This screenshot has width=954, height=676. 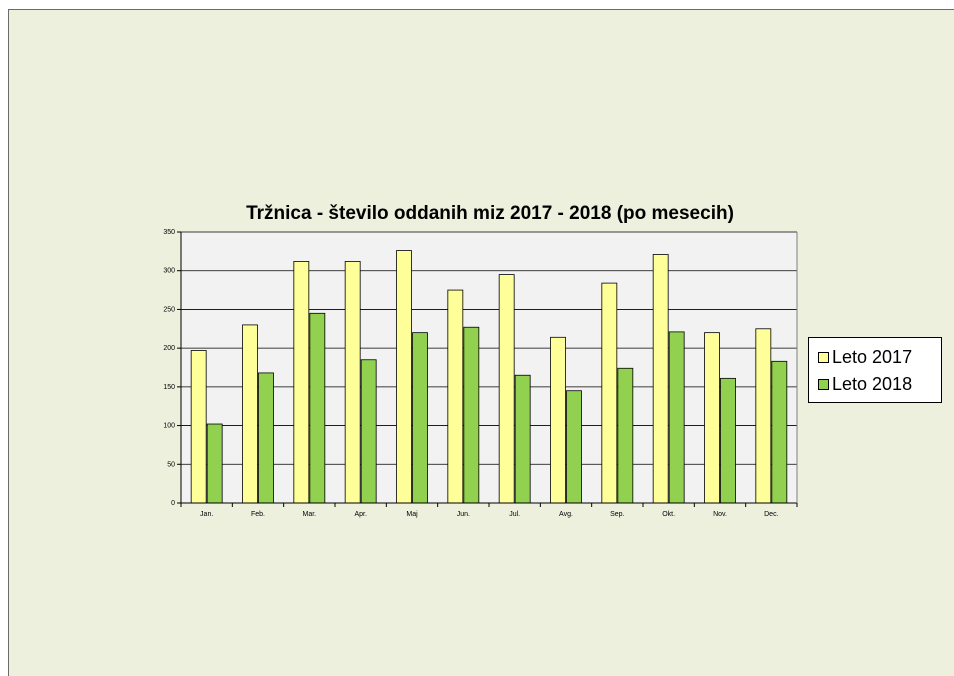 I want to click on y-tick-label: 250, so click(x=169, y=309).